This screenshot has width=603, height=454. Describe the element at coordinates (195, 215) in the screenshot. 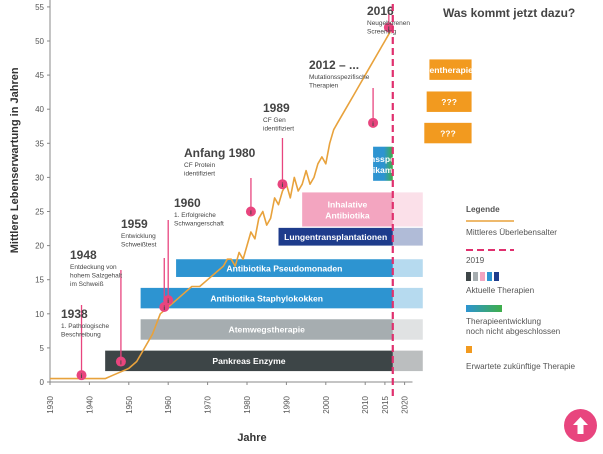

I see `milestone-description: 1. Erfolgreiche` at that location.